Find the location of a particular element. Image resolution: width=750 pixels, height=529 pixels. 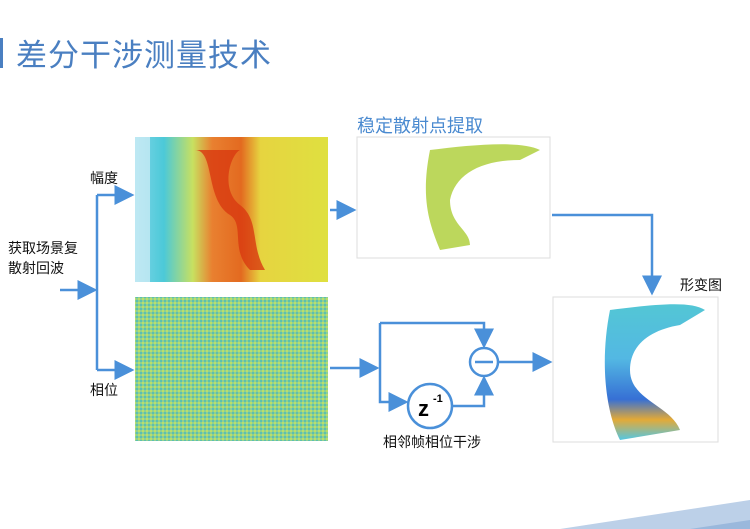

phase-image is located at coordinates (231, 369).